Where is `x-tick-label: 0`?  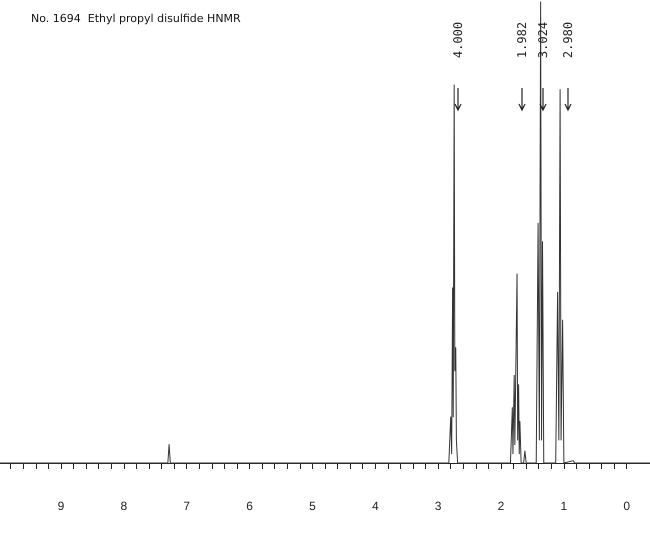 x-tick-label: 0 is located at coordinates (626, 506).